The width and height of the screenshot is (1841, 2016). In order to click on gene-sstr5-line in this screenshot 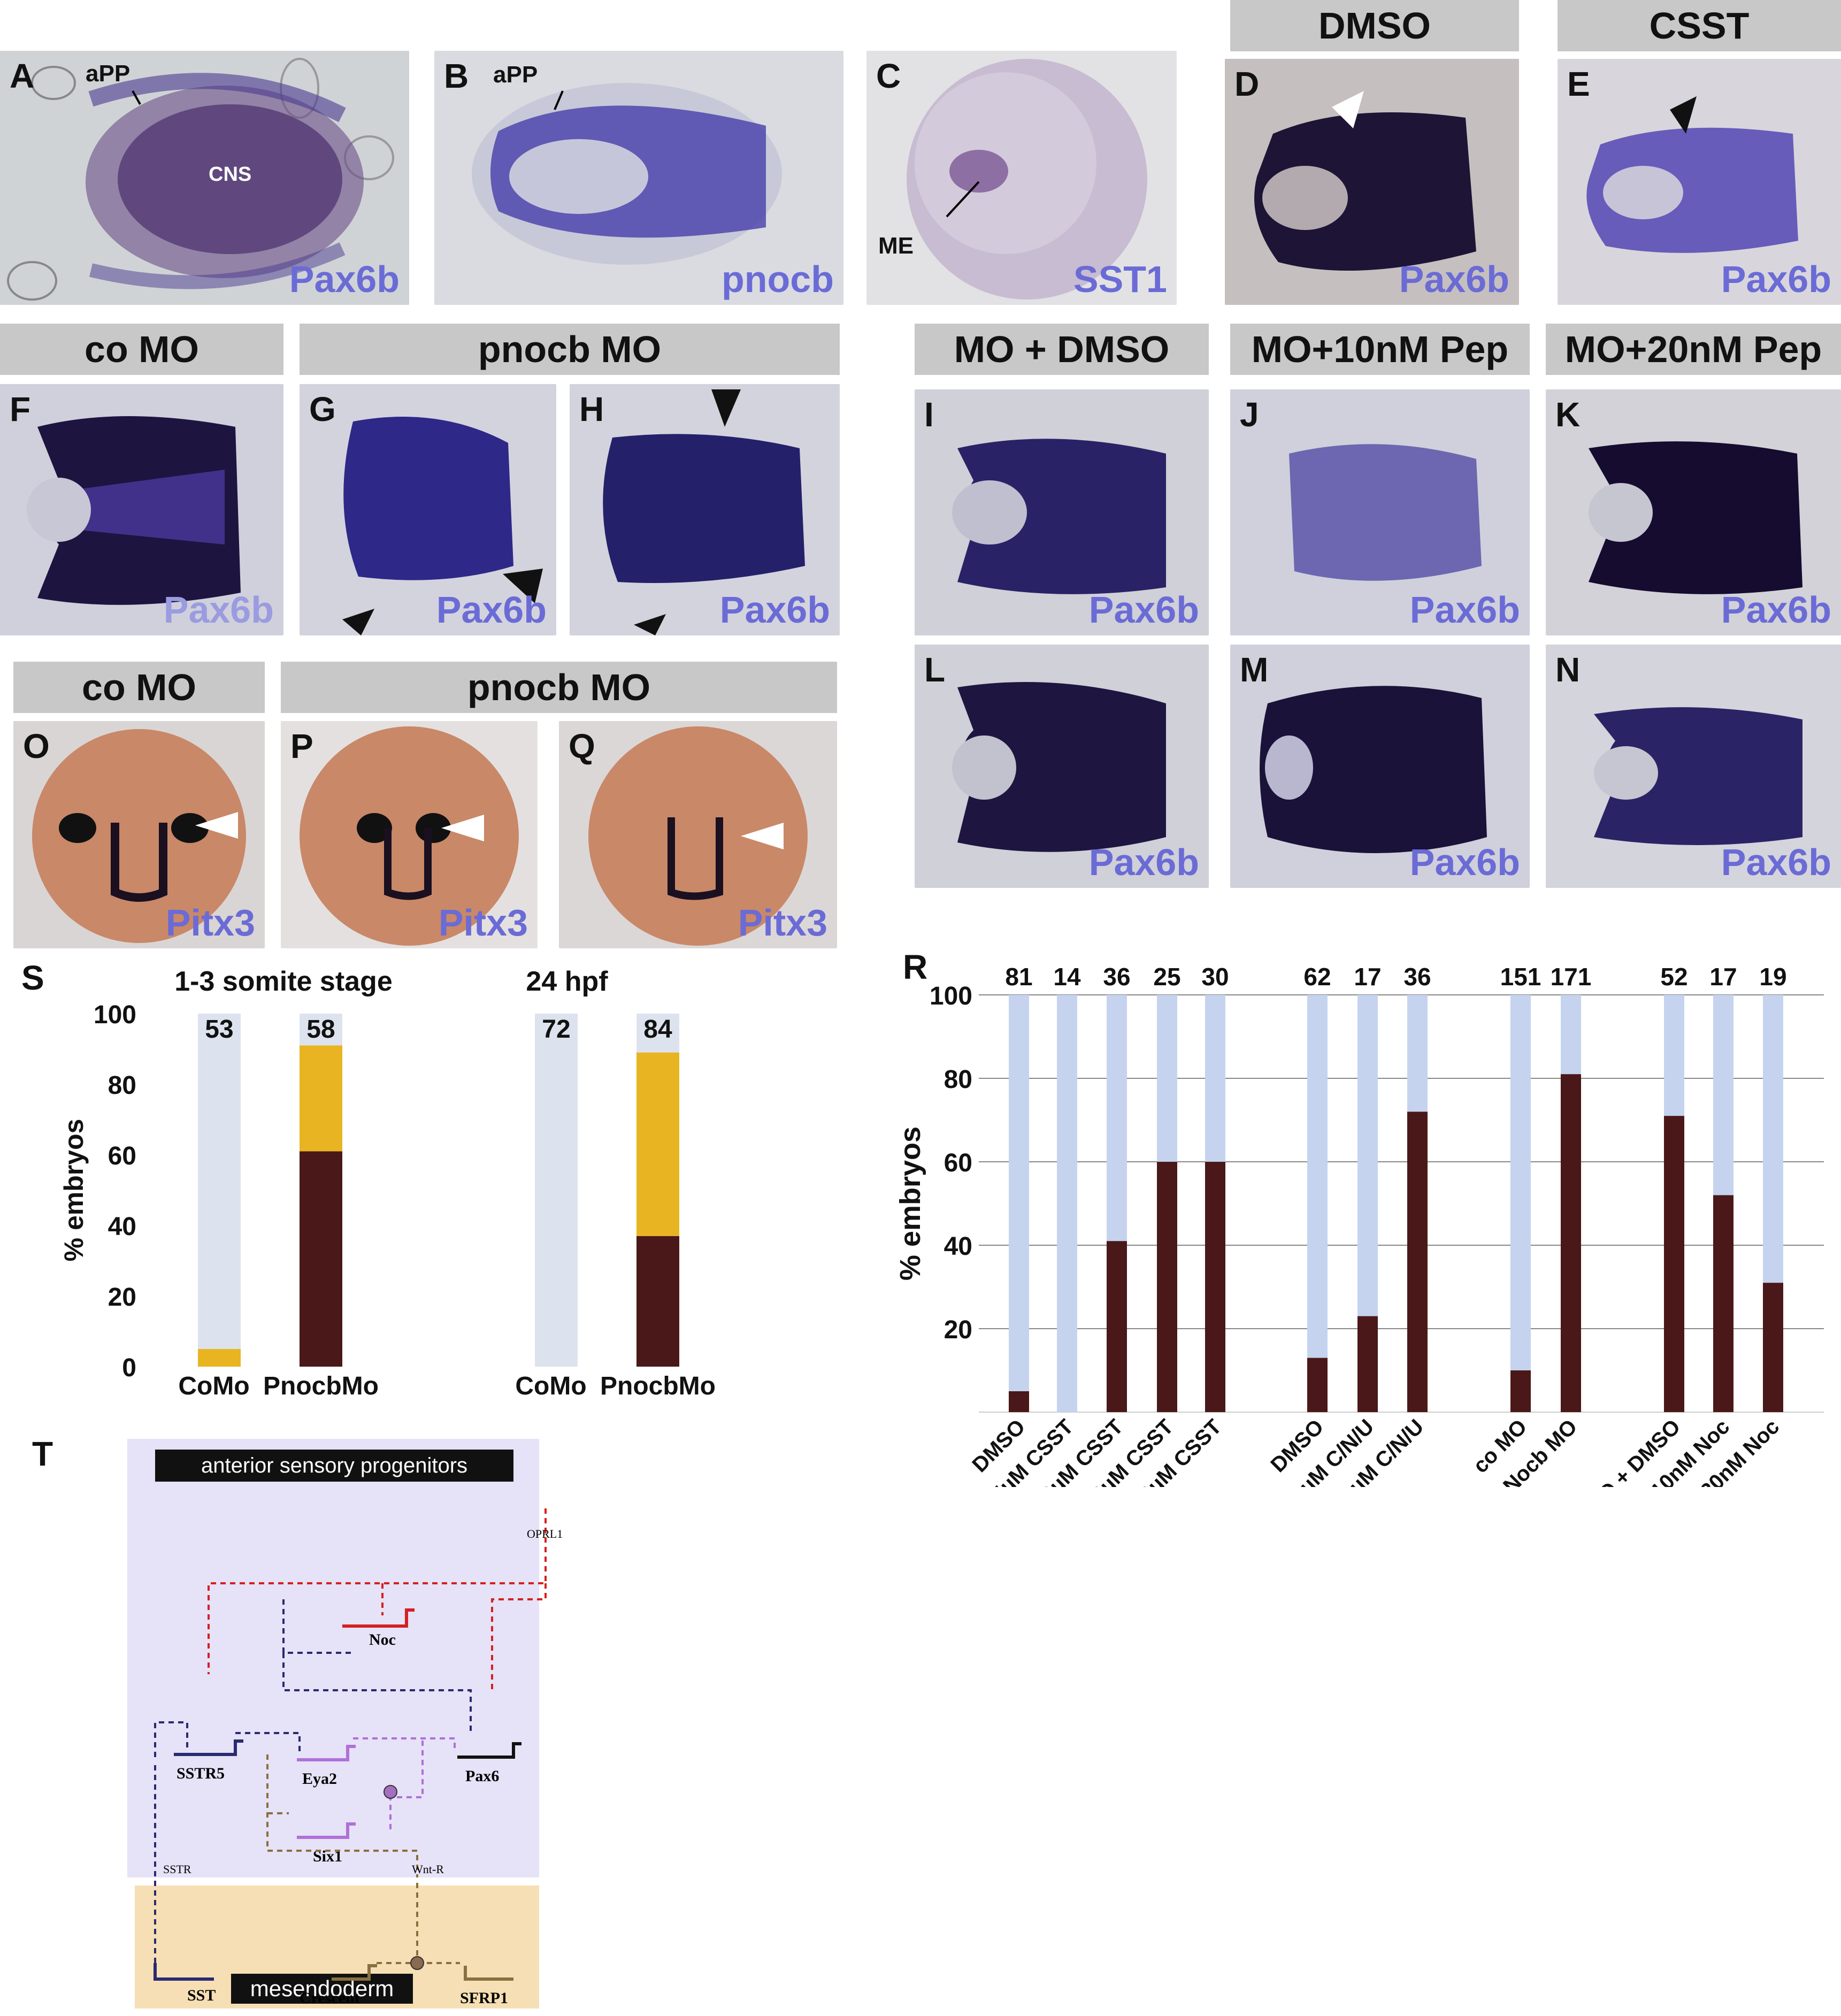, I will do `click(208, 1747)`.